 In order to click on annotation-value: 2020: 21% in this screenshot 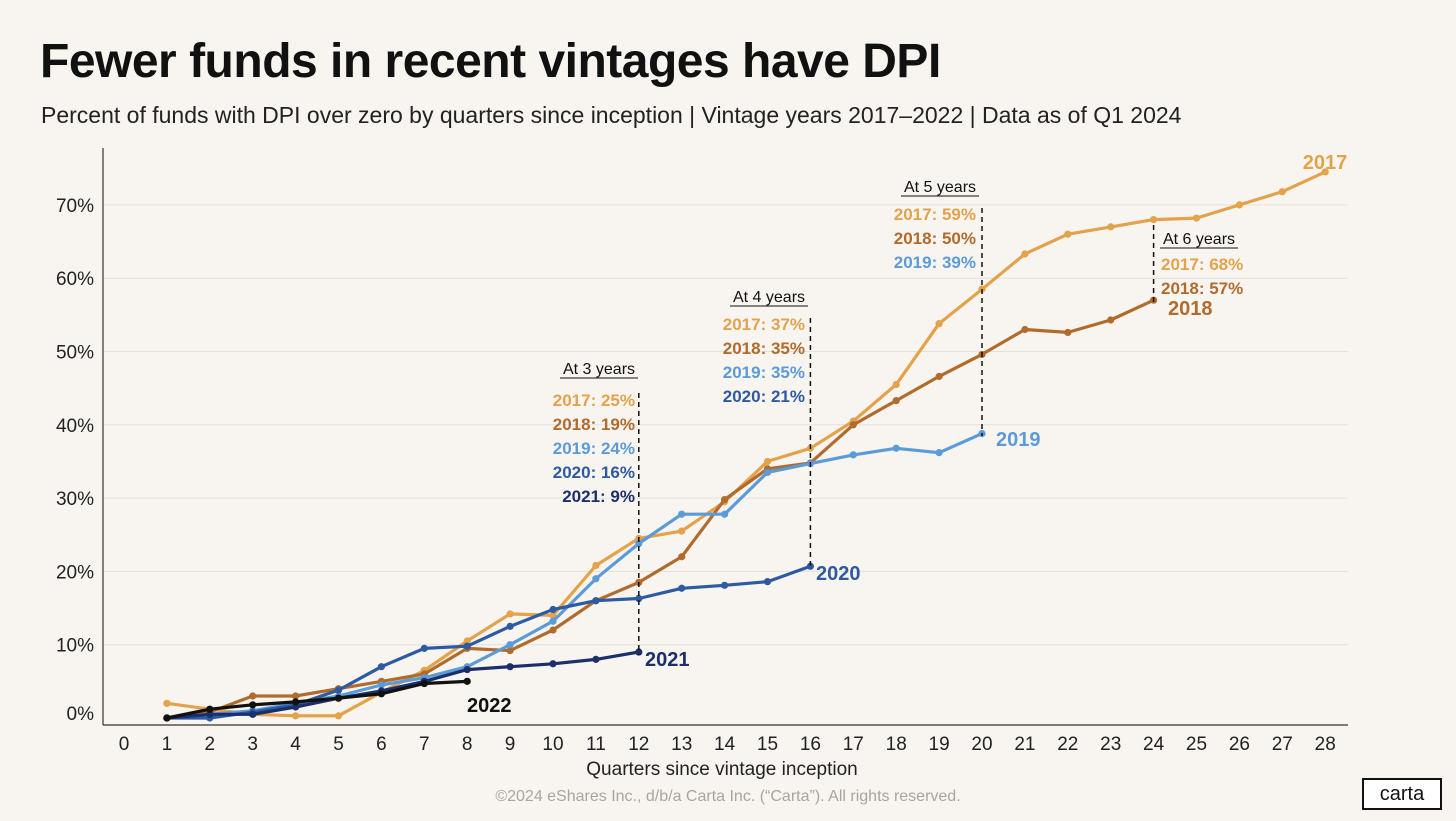, I will do `click(764, 396)`.